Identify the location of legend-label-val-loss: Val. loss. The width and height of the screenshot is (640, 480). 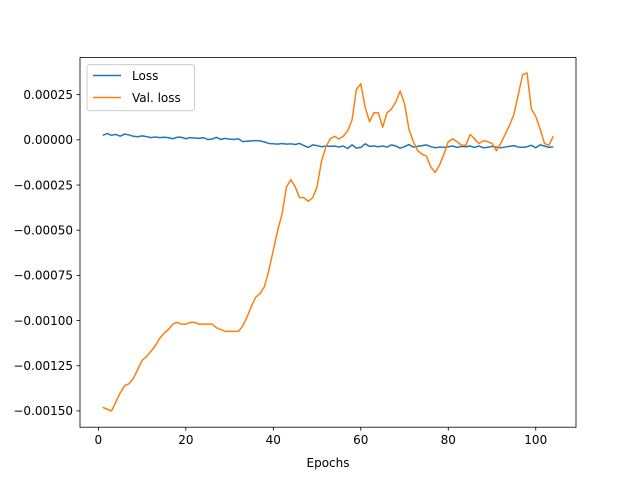
(156, 98).